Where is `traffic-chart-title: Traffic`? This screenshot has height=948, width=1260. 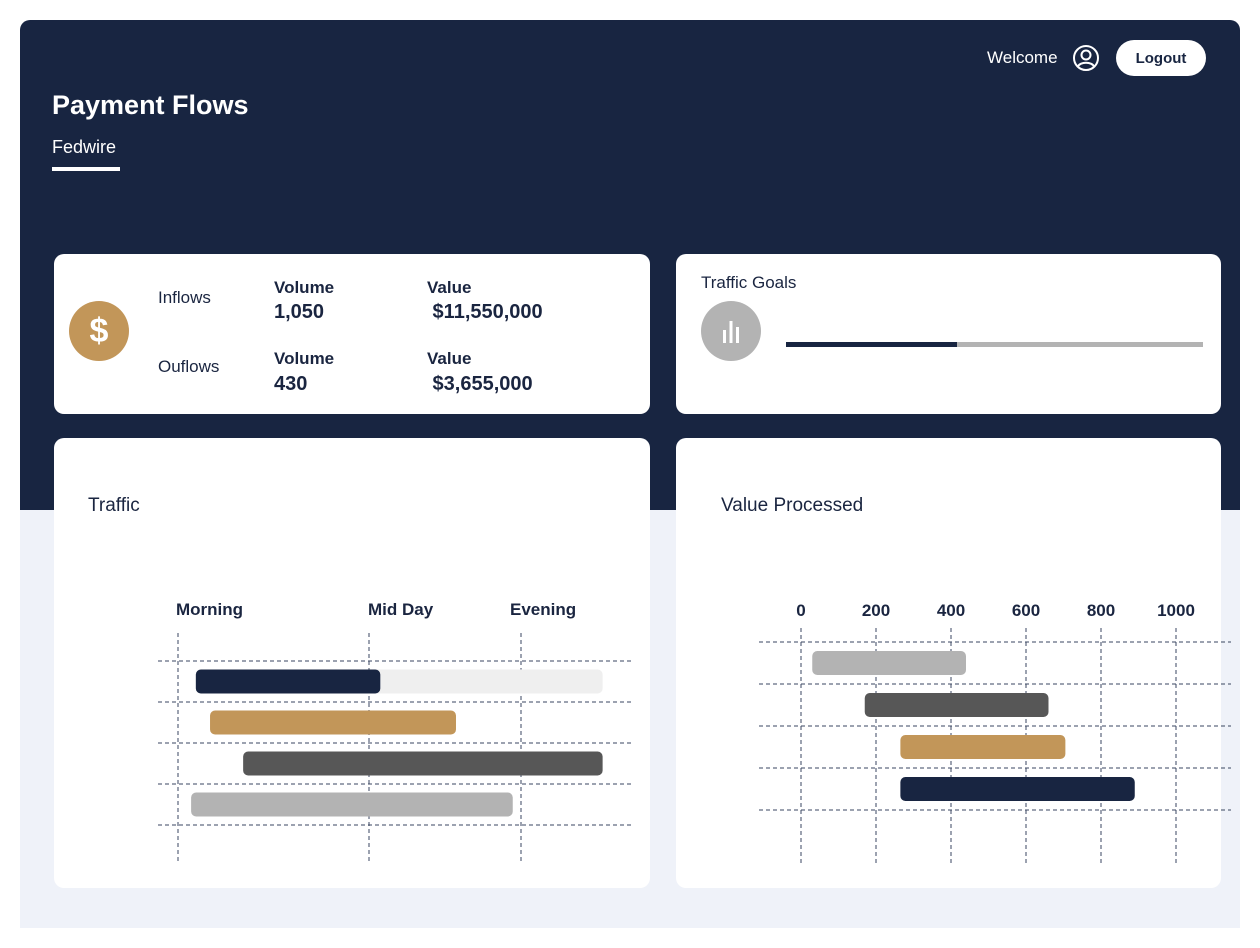
traffic-chart-title: Traffic is located at coordinates (114, 505).